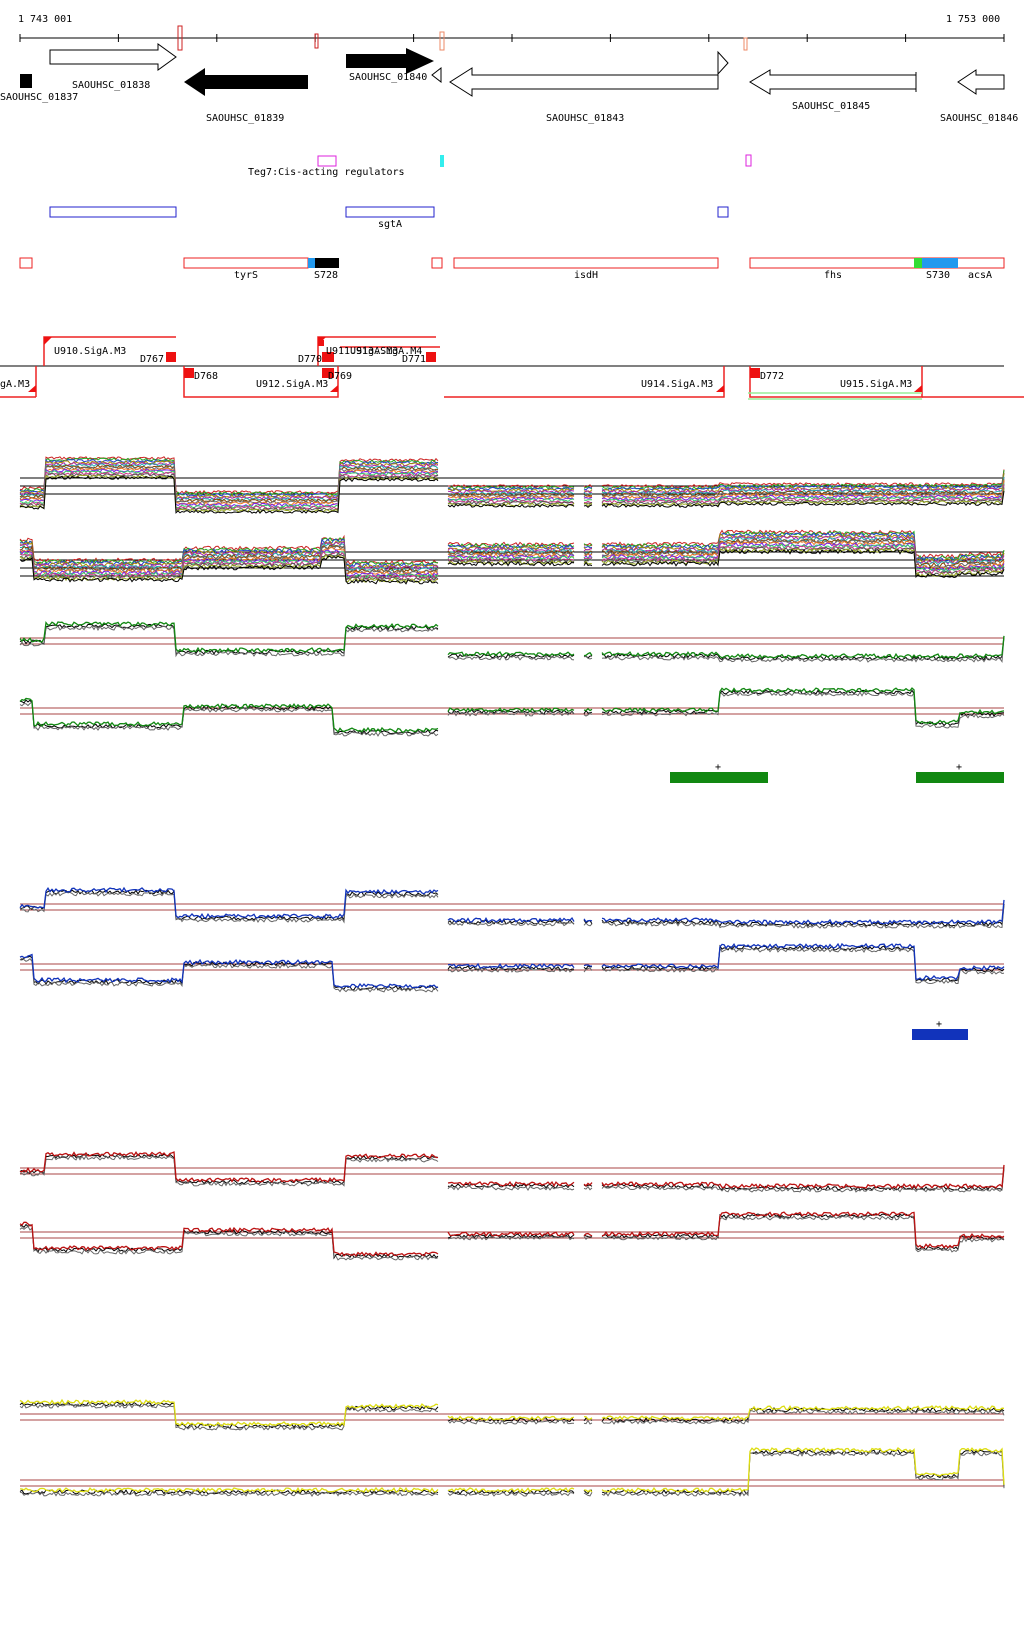 The image size is (1024, 1640). I want to click on gene-01843-arrow, so click(584, 82).